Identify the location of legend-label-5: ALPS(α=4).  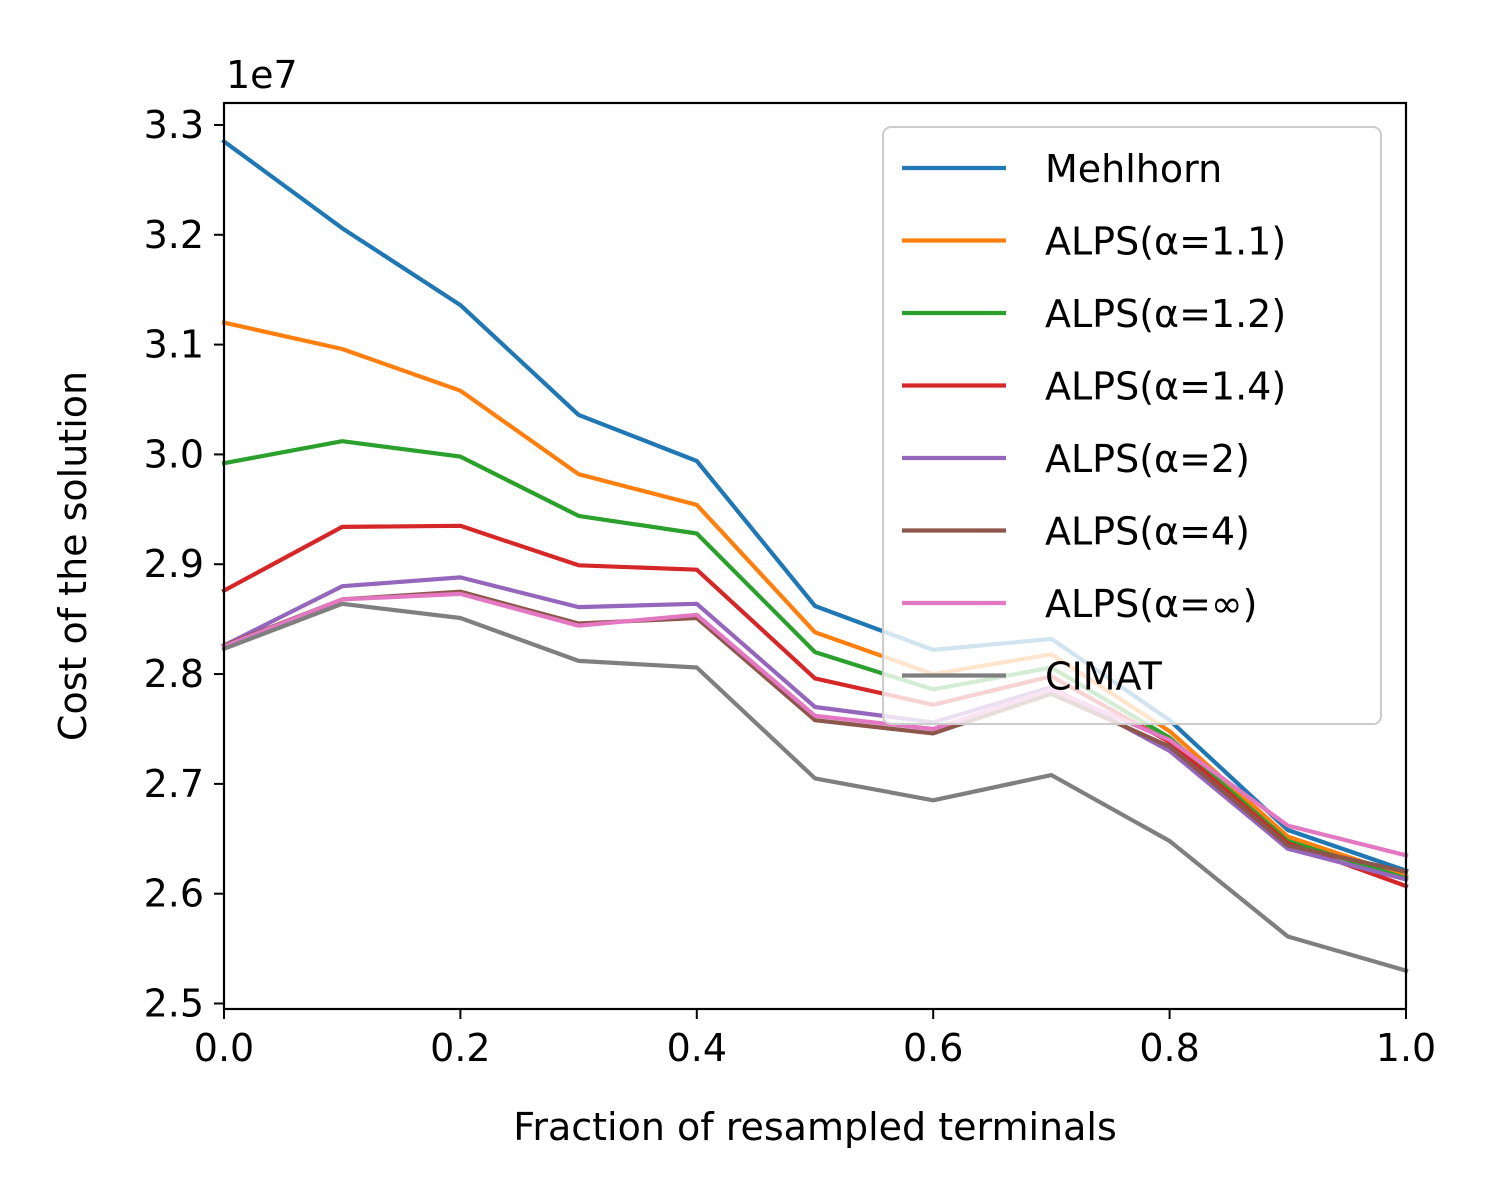
(1147, 532).